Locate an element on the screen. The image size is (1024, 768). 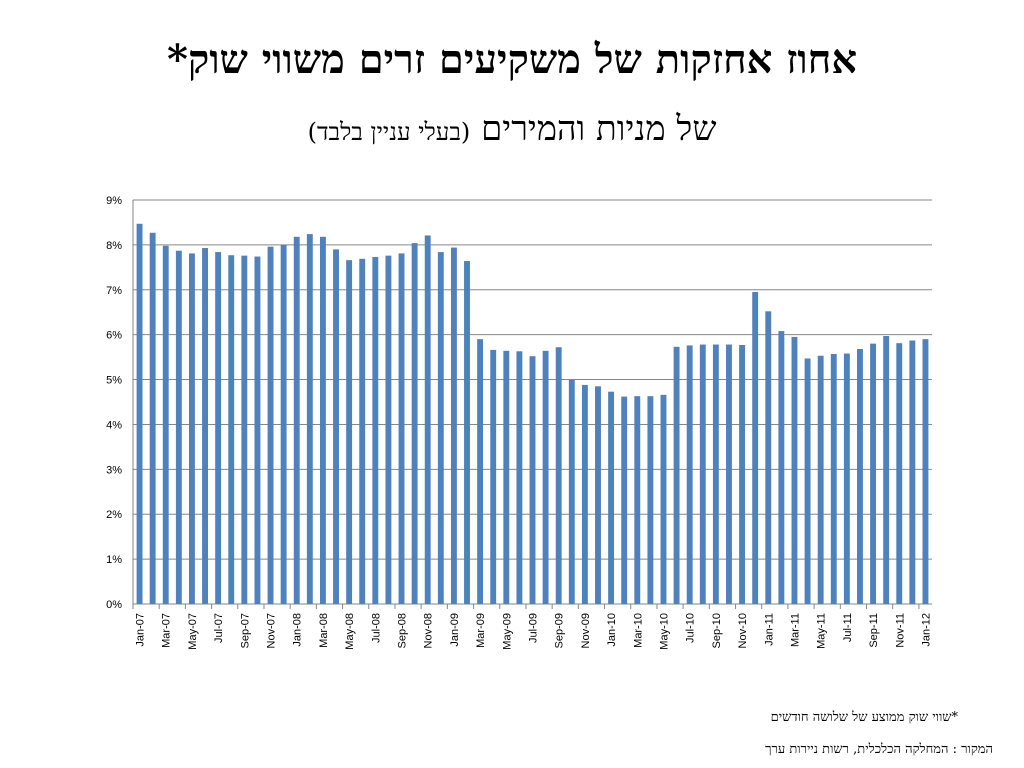
x-tick-label: May-10 is located at coordinates (664, 631).